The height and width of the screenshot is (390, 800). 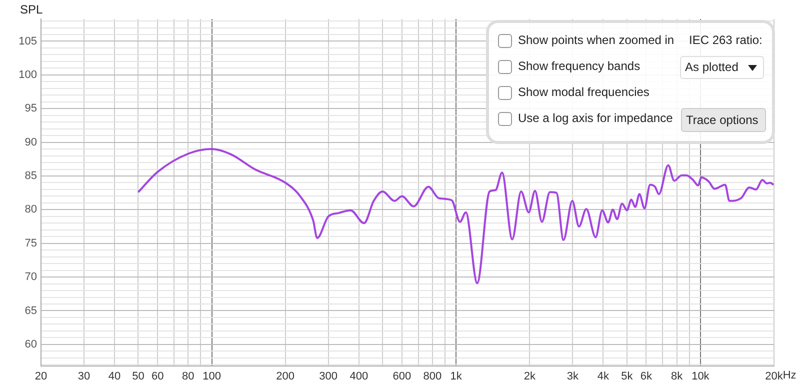 I want to click on x-tick-label: 10k, so click(x=701, y=376).